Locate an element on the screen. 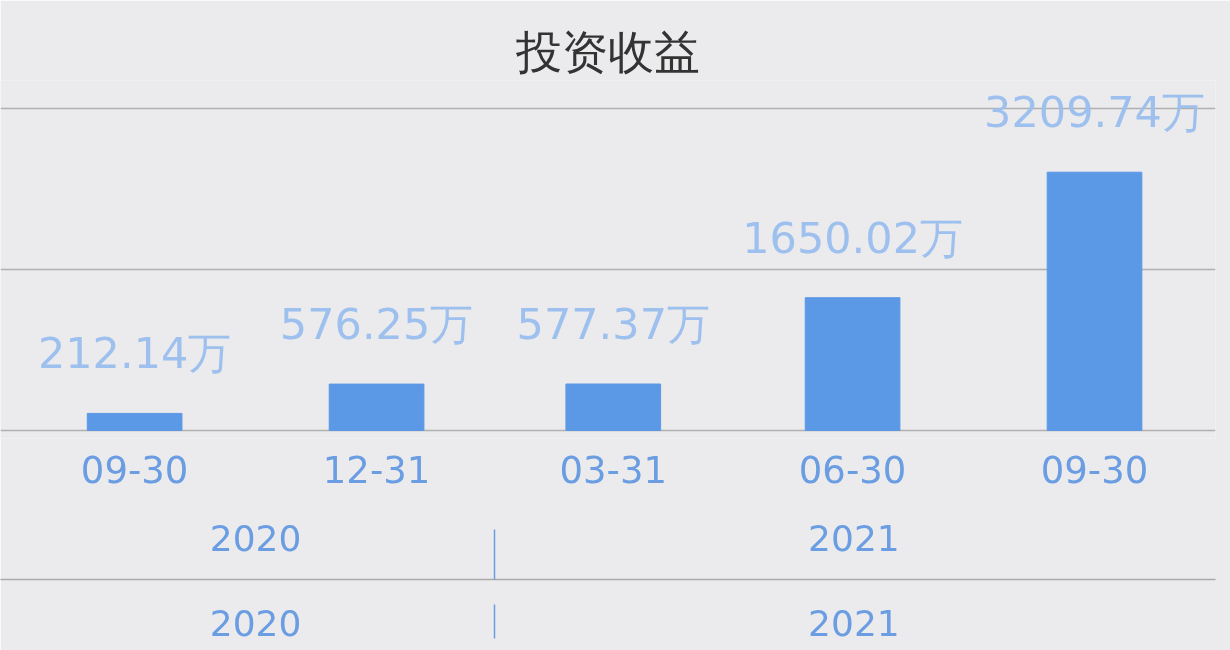 This screenshot has width=1230, height=650. chart-title: 投资收益 is located at coordinates (607, 51).